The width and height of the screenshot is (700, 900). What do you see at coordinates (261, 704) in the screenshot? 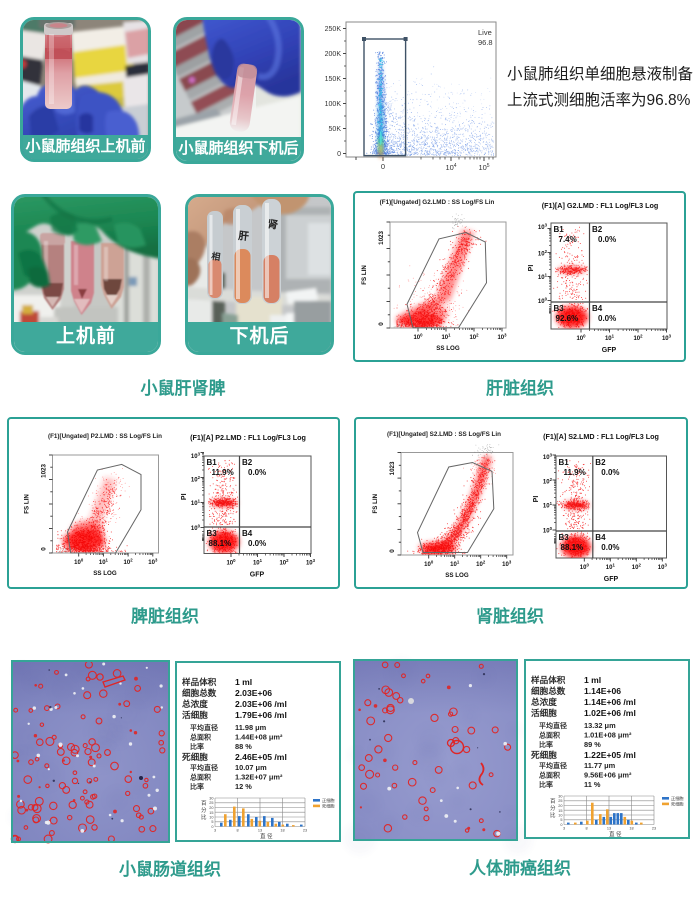
I see `svg-text: 2.03E+06 /ml` at bounding box center [261, 704].